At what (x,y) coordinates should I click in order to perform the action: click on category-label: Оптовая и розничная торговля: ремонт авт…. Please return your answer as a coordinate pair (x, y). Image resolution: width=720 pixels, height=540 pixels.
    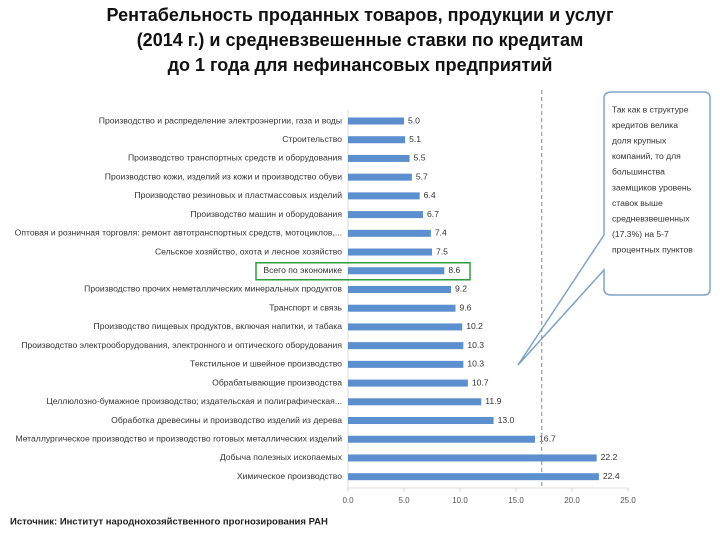
    Looking at the image, I should click on (178, 233).